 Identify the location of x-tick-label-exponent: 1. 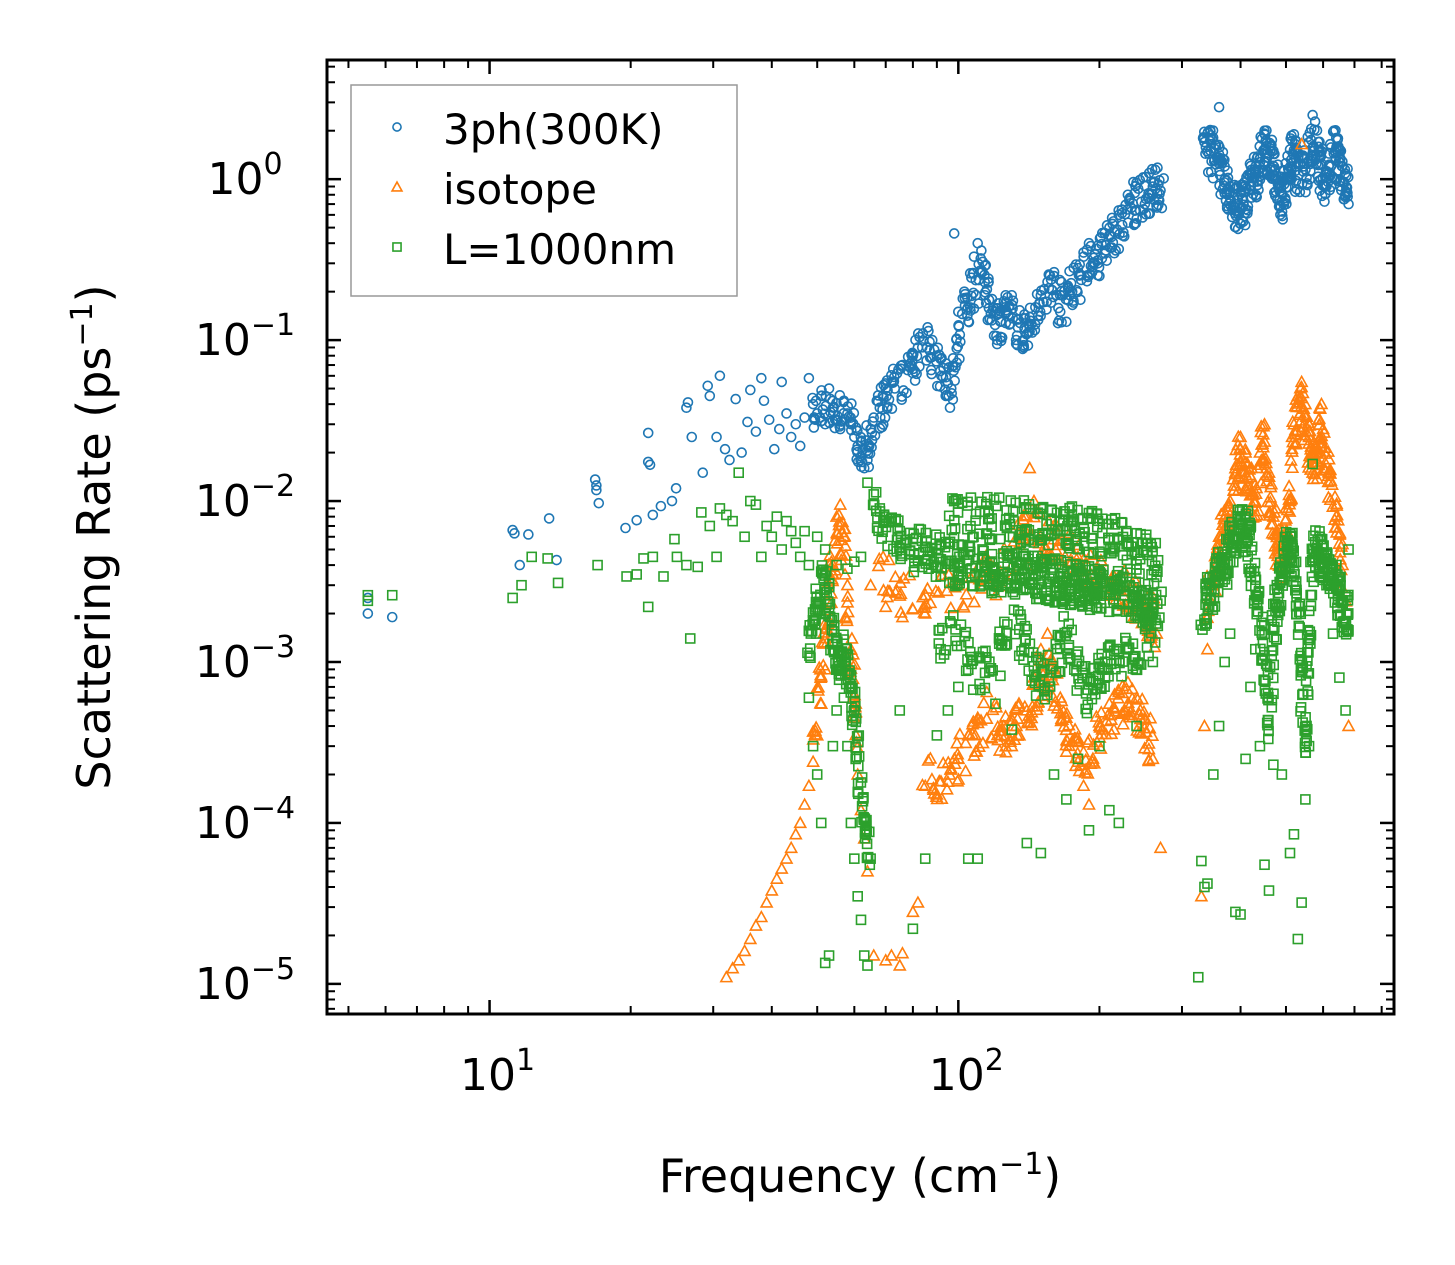
(525, 1060).